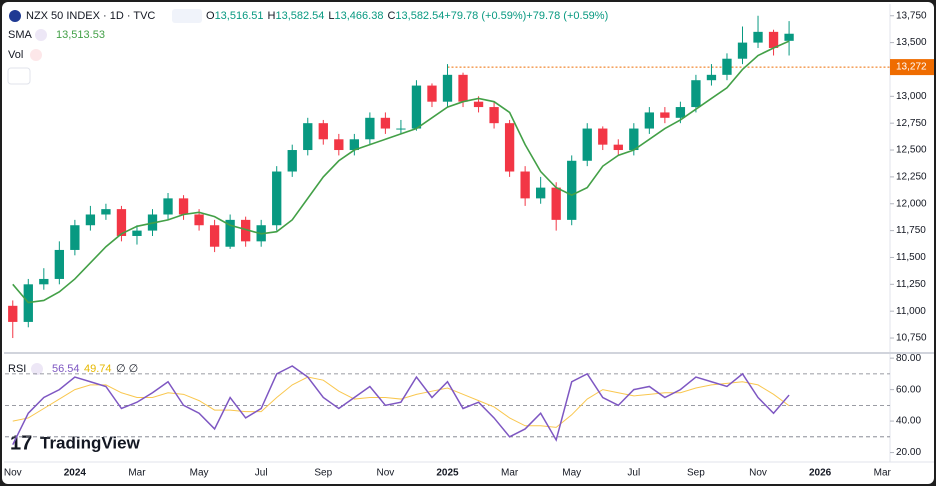 The width and height of the screenshot is (936, 486). Describe the element at coordinates (911, 150) in the screenshot. I see `y-tick-label: 12,500` at that location.